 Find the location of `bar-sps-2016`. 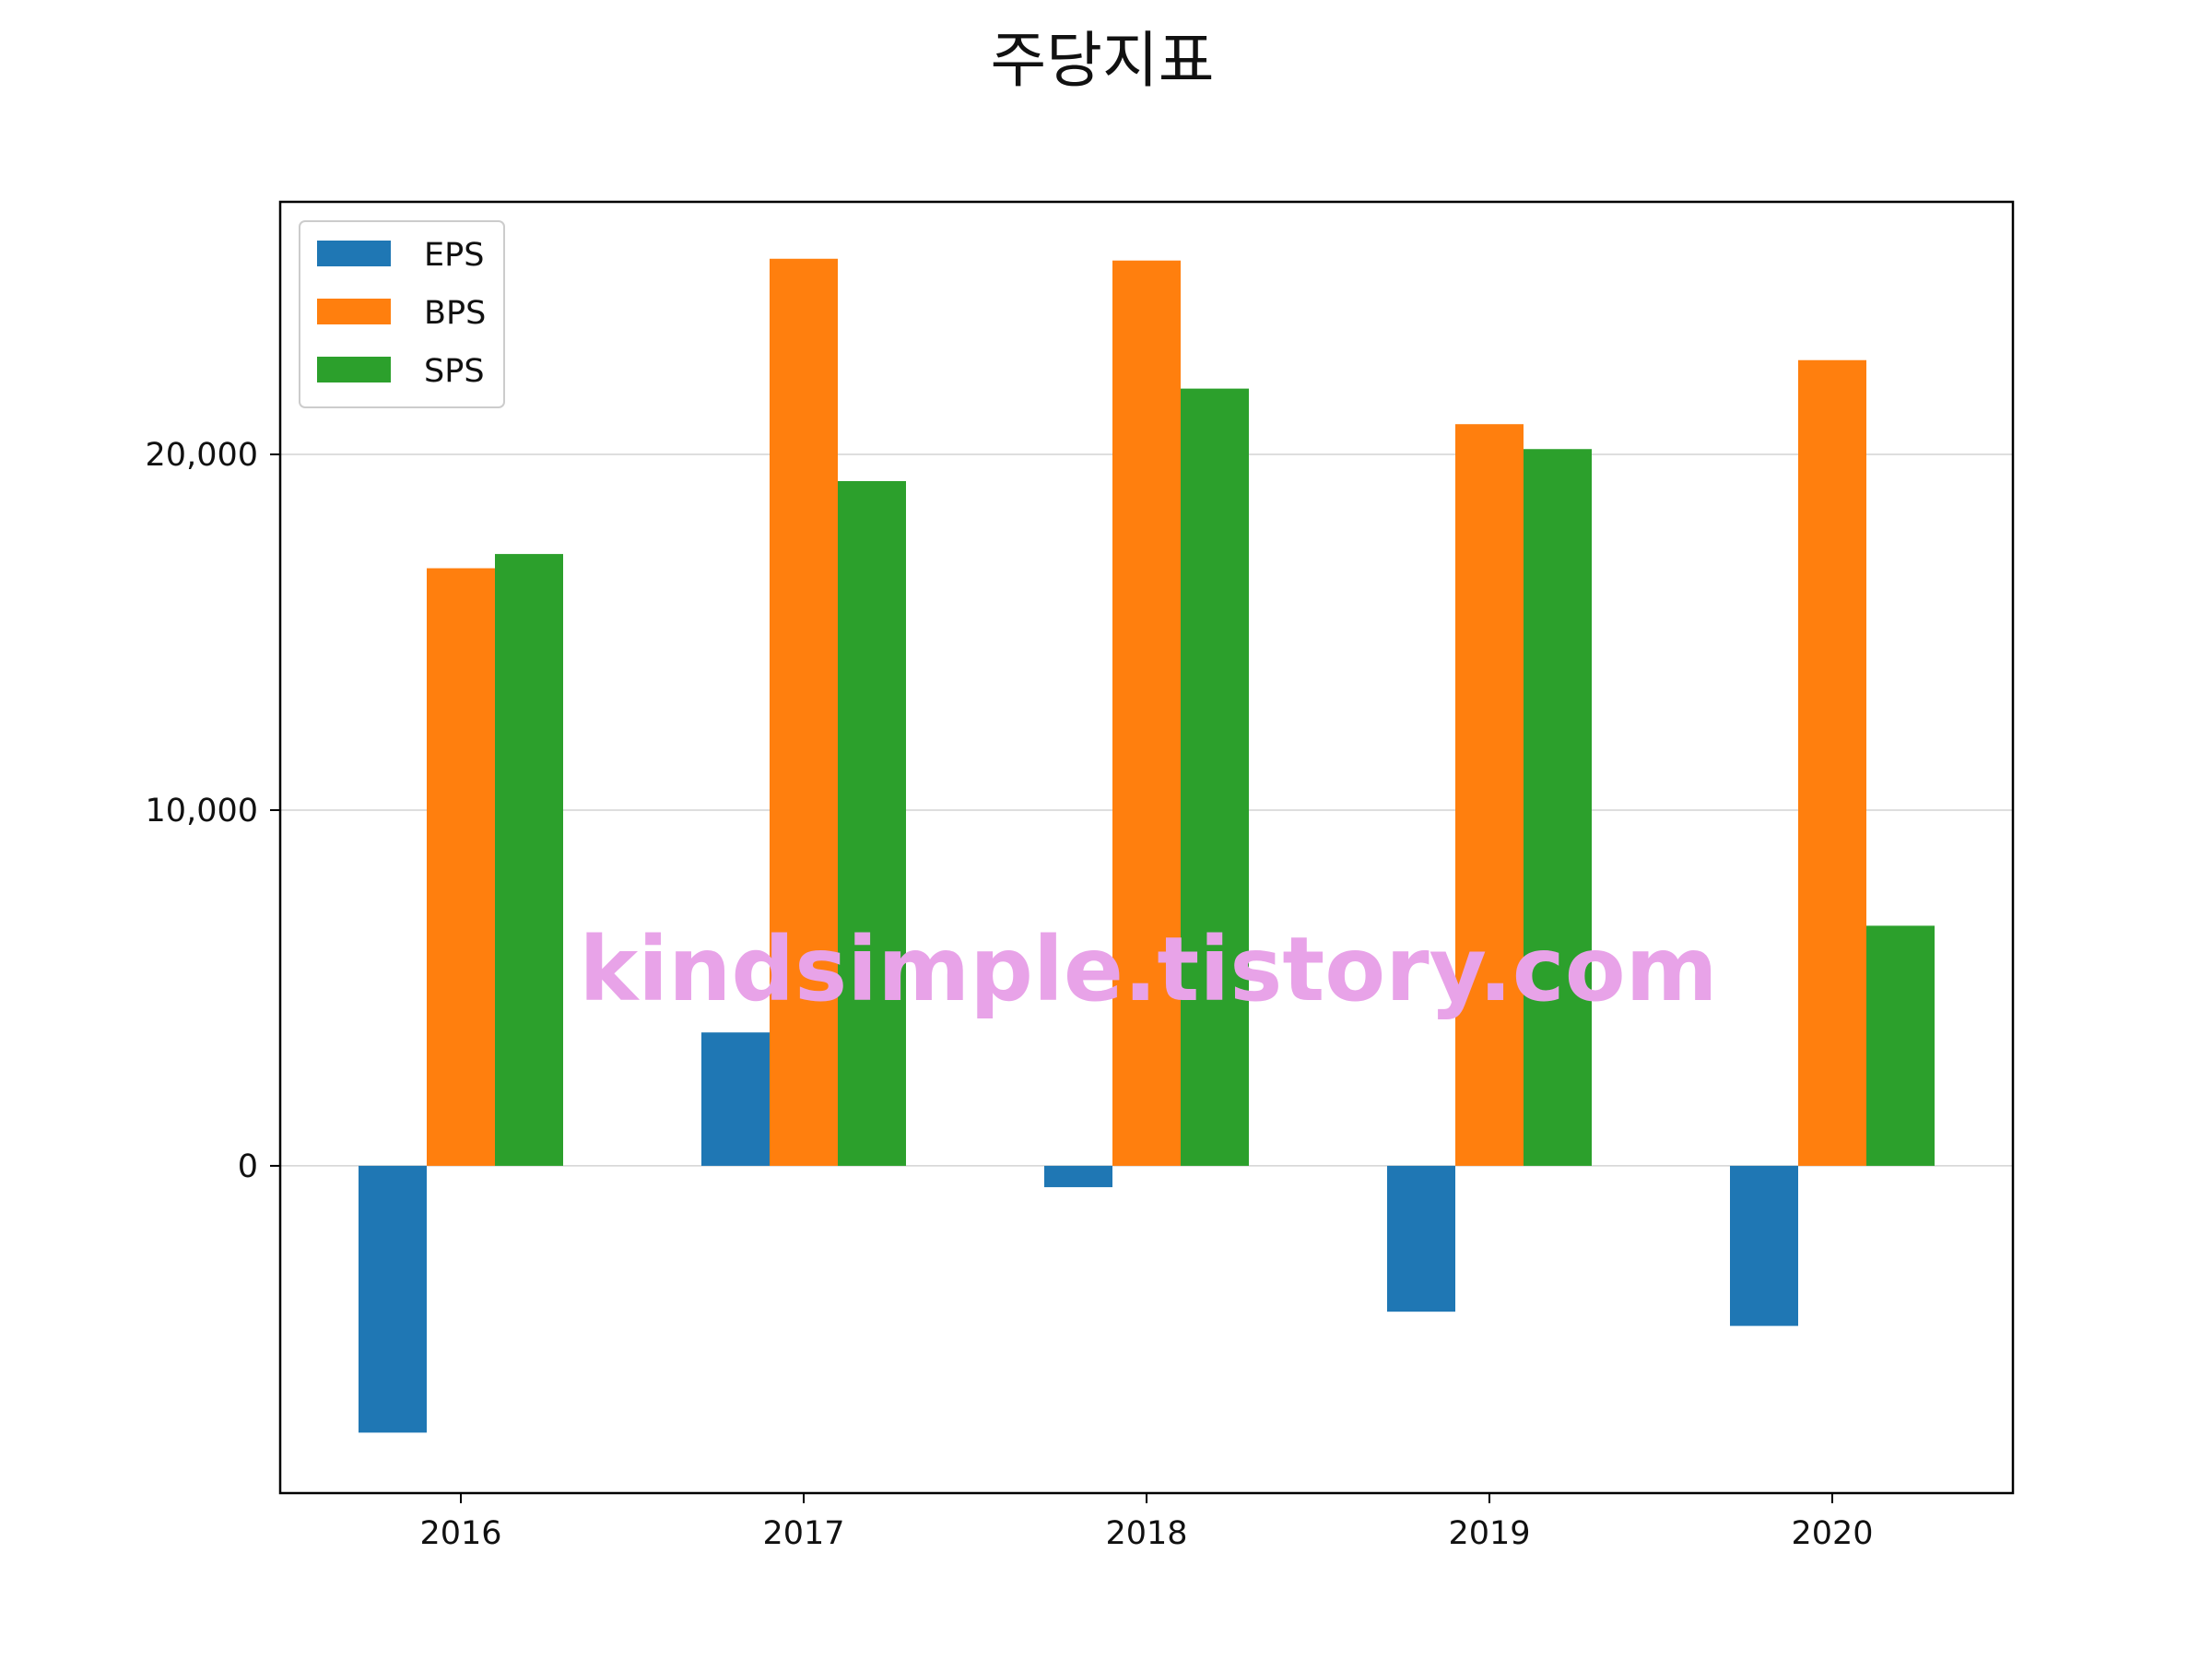

bar-sps-2016 is located at coordinates (529, 860).